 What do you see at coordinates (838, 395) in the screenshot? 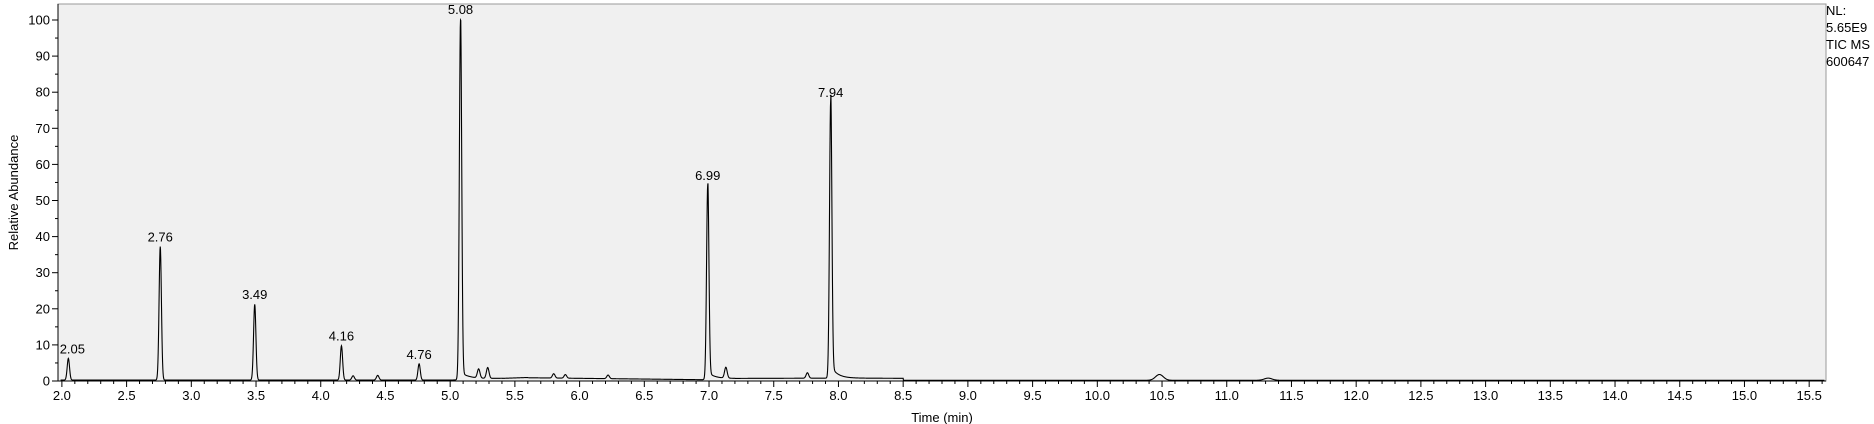
I see `x-tick-label: 8.0` at bounding box center [838, 395].